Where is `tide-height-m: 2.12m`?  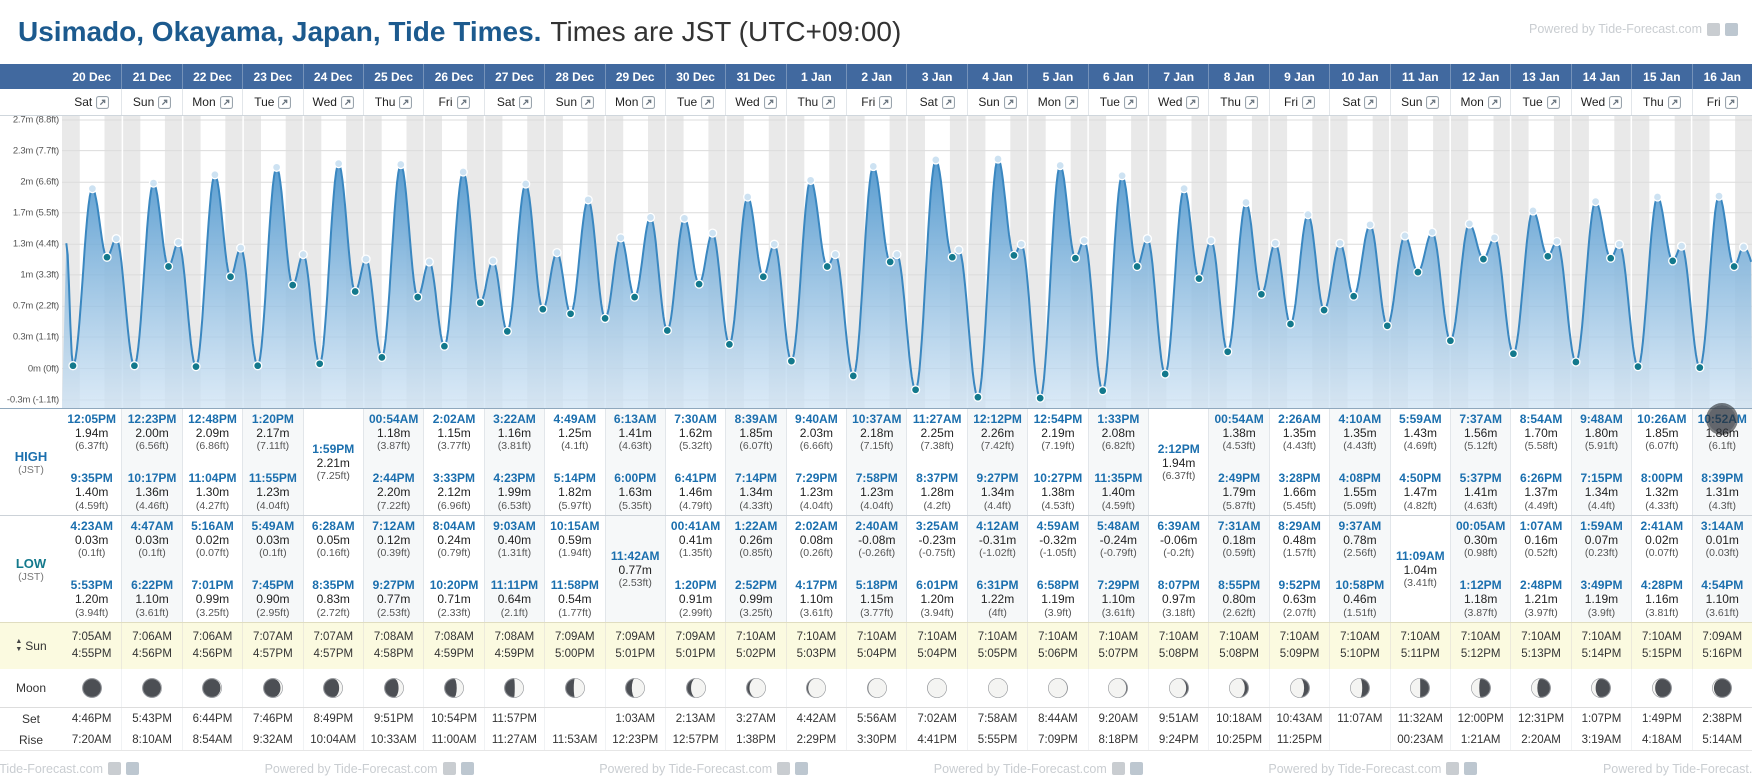
tide-height-m: 2.12m is located at coordinates (454, 492).